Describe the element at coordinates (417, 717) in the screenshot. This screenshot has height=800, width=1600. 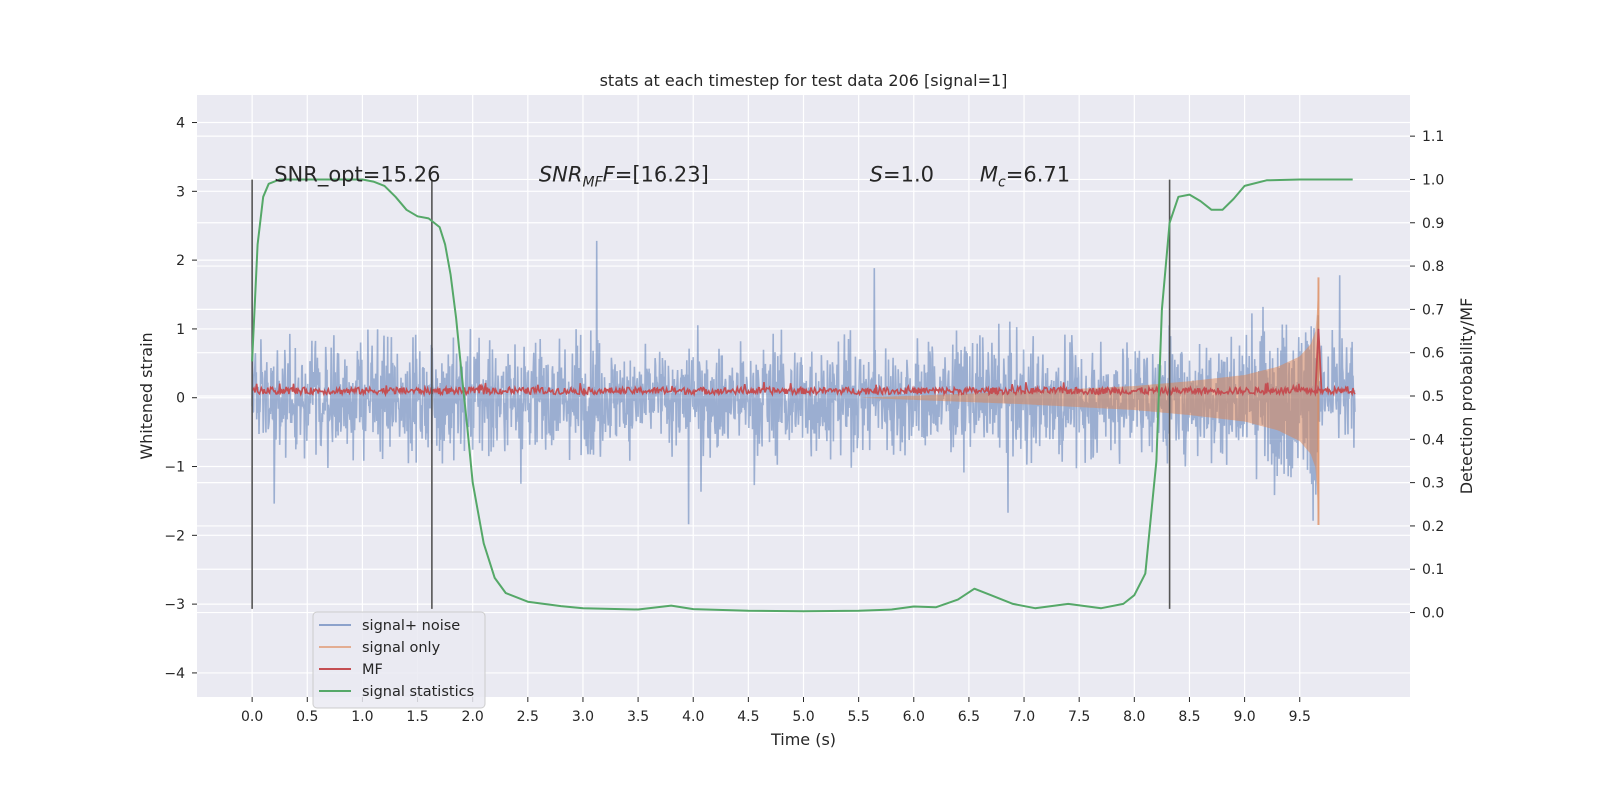
I see `x-tick-label: 1.5` at that location.